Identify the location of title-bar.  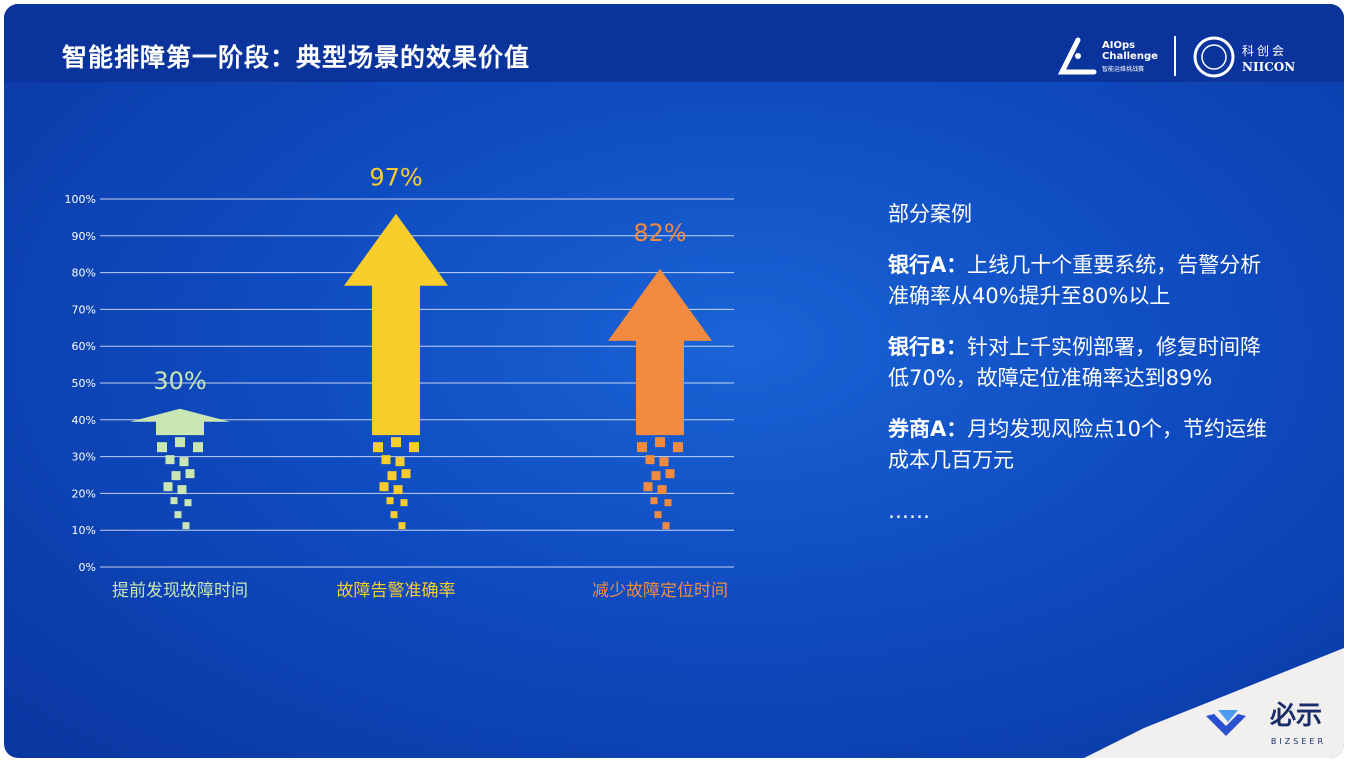
(674, 43).